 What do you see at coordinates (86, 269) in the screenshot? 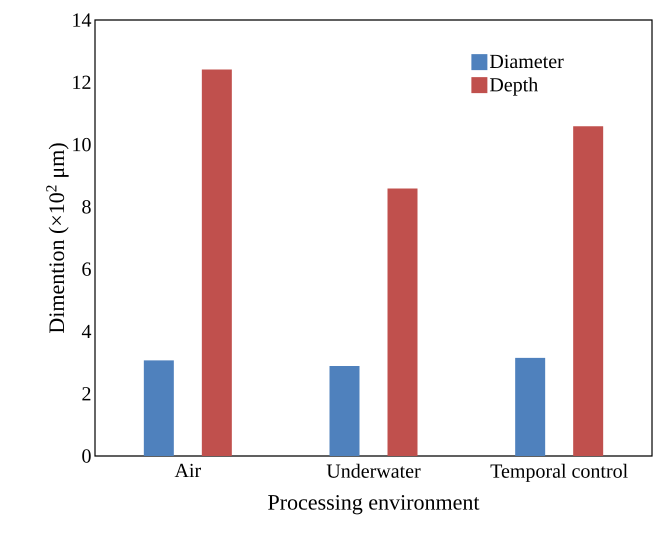
I see `y-tick-label: 6` at bounding box center [86, 269].